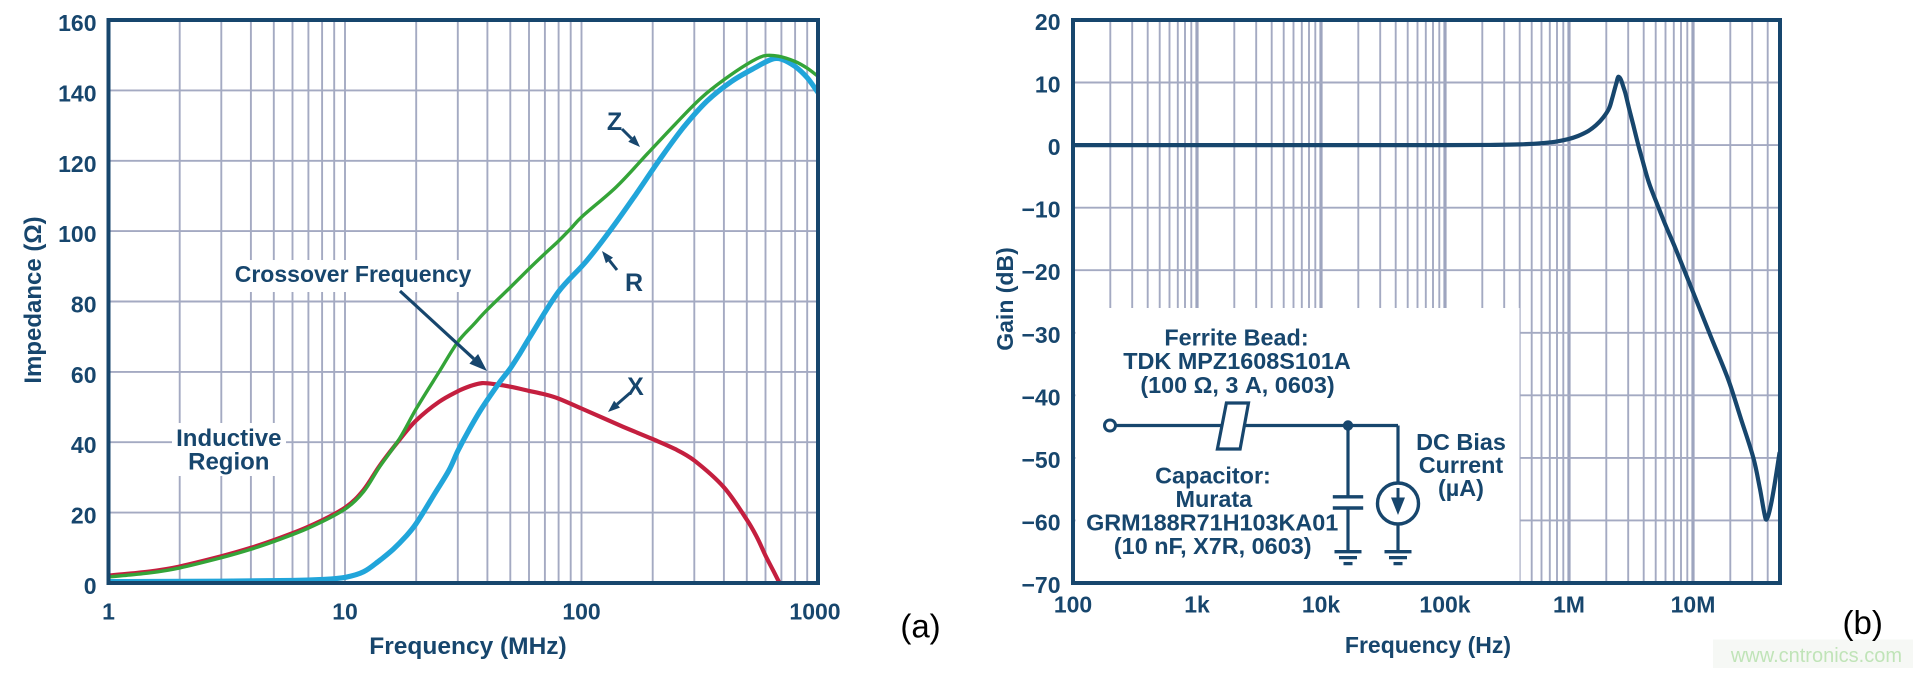 The height and width of the screenshot is (675, 1913). I want to click on svg-text: www.cntronics.com, so click(1816, 656).